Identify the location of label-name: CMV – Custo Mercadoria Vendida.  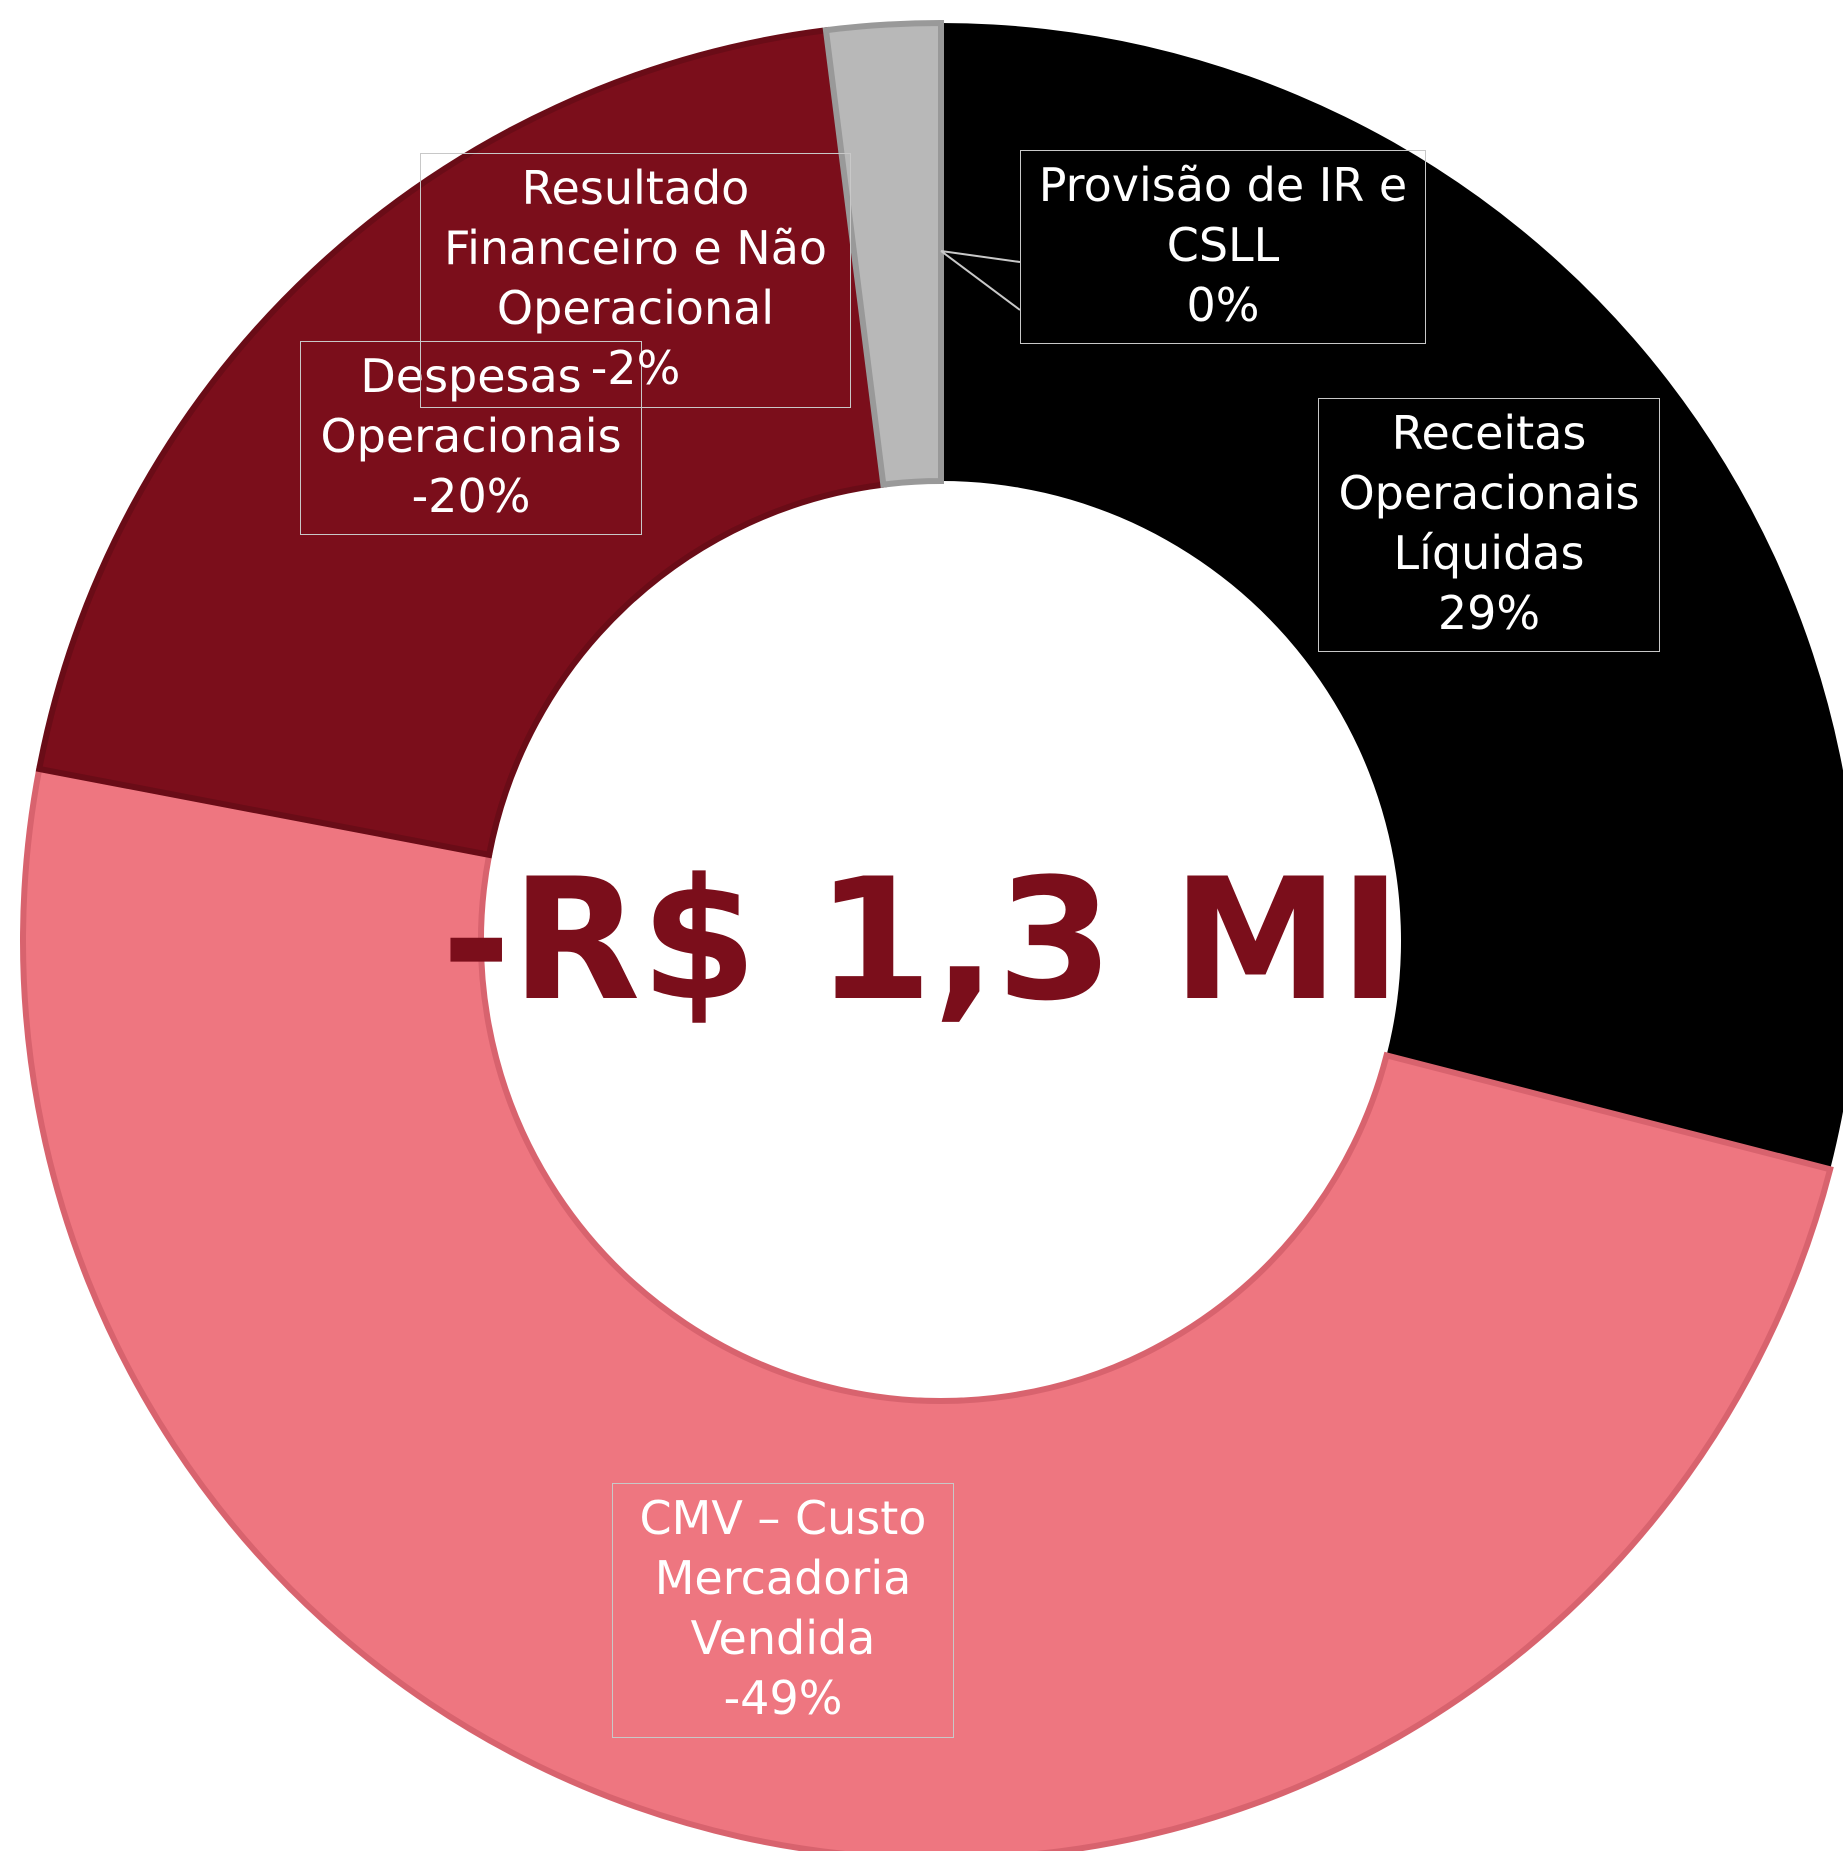
(783, 1578).